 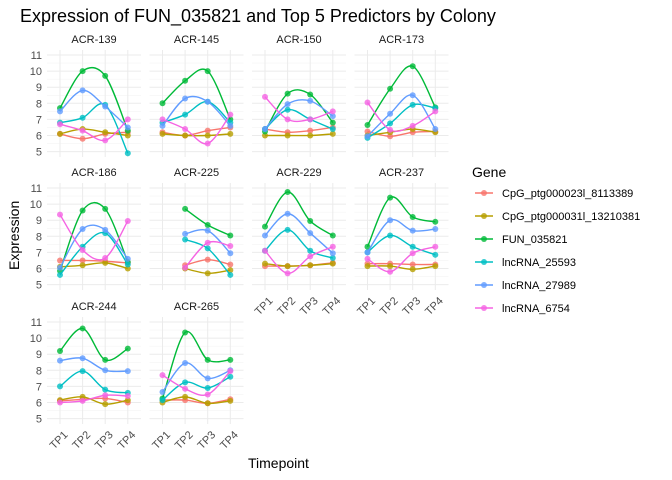 I want to click on facet-strip-label: ACR-225, so click(x=196, y=173).